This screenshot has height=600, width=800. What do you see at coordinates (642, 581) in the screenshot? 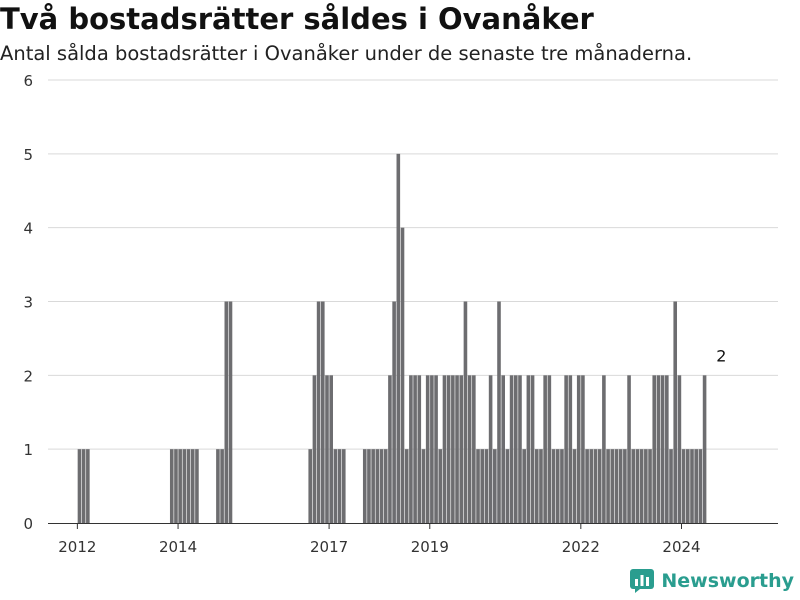
I see `newsworthy-logo-icon` at bounding box center [642, 581].